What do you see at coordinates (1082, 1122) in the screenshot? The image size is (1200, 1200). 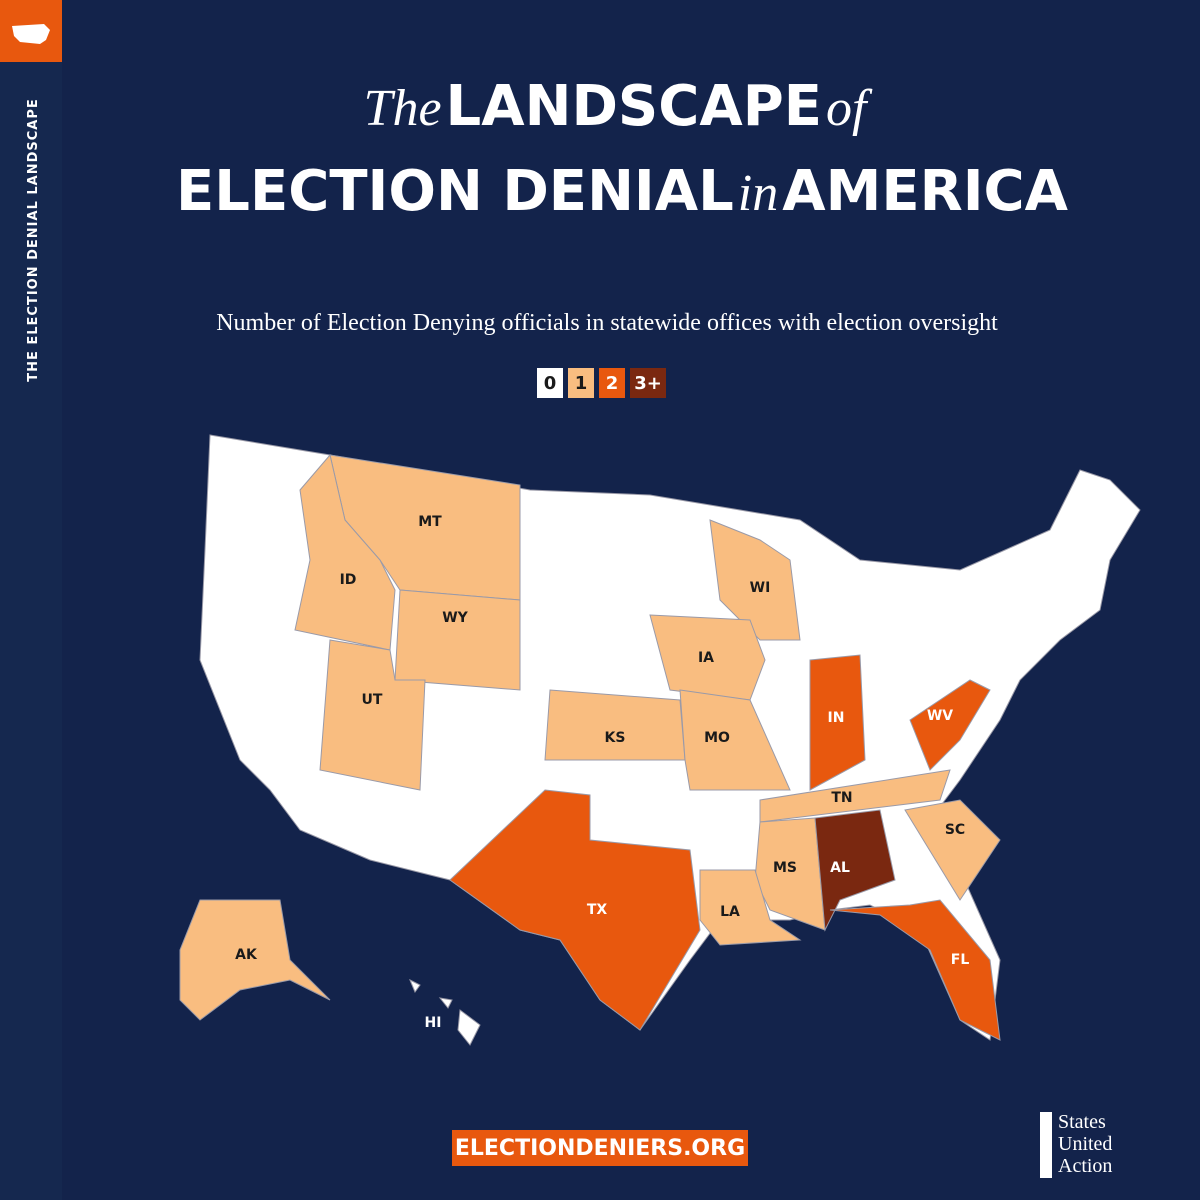 I see `logo-text: States` at bounding box center [1082, 1122].